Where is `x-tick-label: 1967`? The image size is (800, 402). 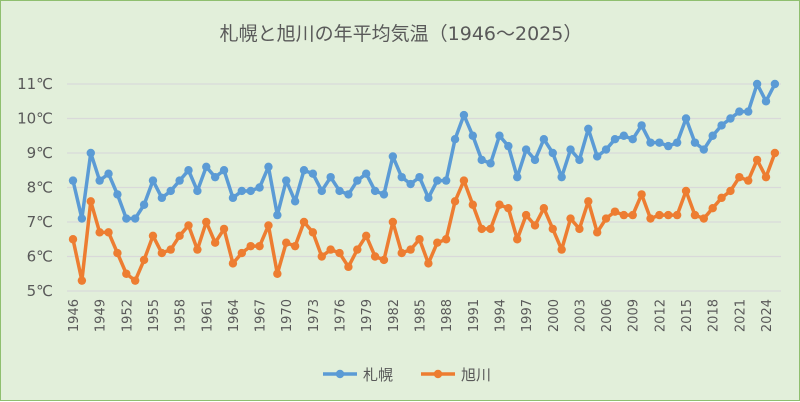 x-tick-label: 1967 is located at coordinates (261, 315).